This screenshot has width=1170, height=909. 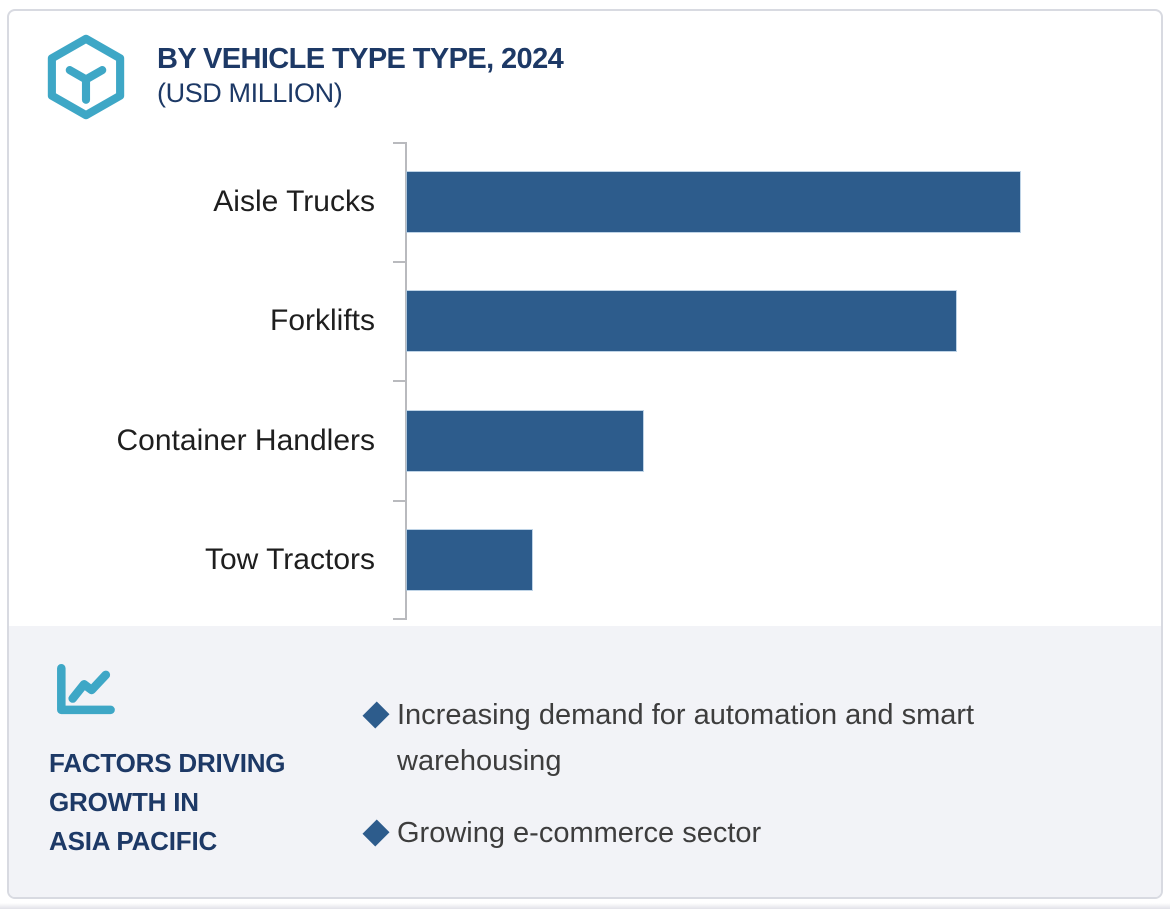 What do you see at coordinates (245, 440) in the screenshot?
I see `bar-label: Container Handlers` at bounding box center [245, 440].